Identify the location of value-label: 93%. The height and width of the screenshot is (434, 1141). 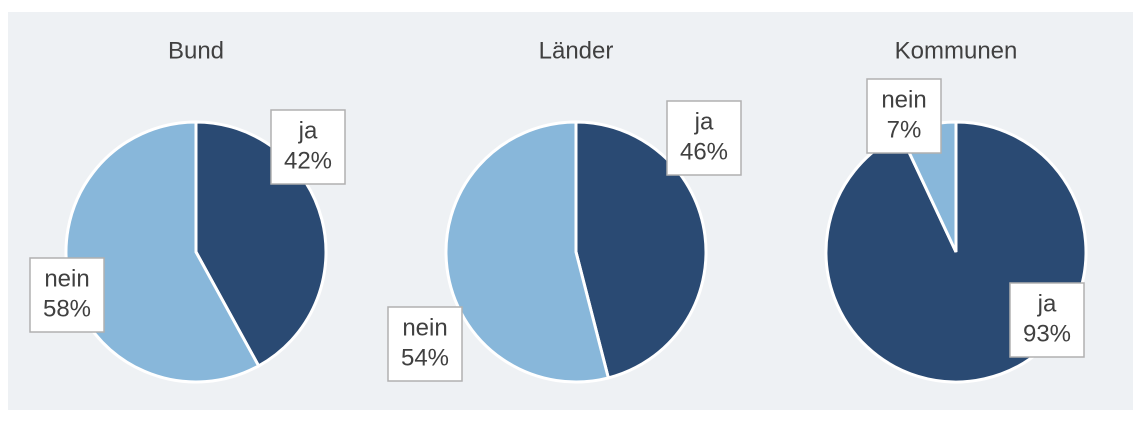
(1047, 333).